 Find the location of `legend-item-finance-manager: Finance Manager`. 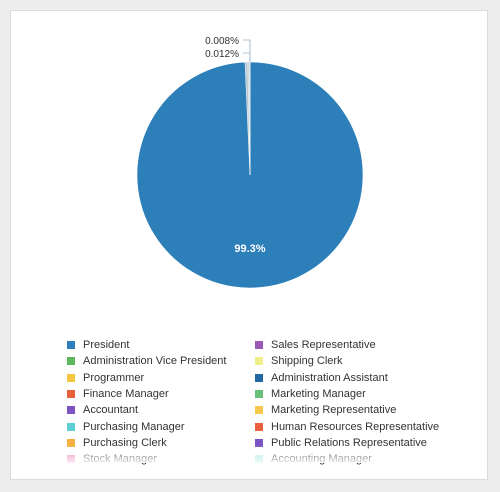

legend-item-finance-manager: Finance Manager is located at coordinates (118, 394).